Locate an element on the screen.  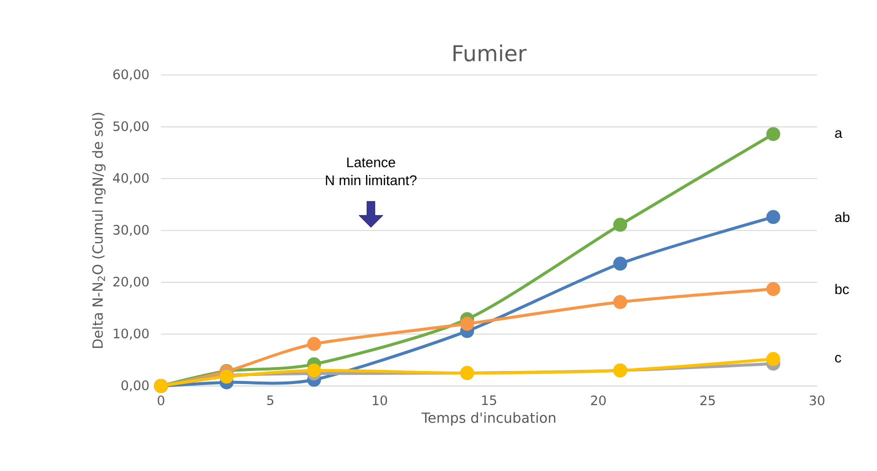
y-tick-label: 30,00 is located at coordinates (131, 230).